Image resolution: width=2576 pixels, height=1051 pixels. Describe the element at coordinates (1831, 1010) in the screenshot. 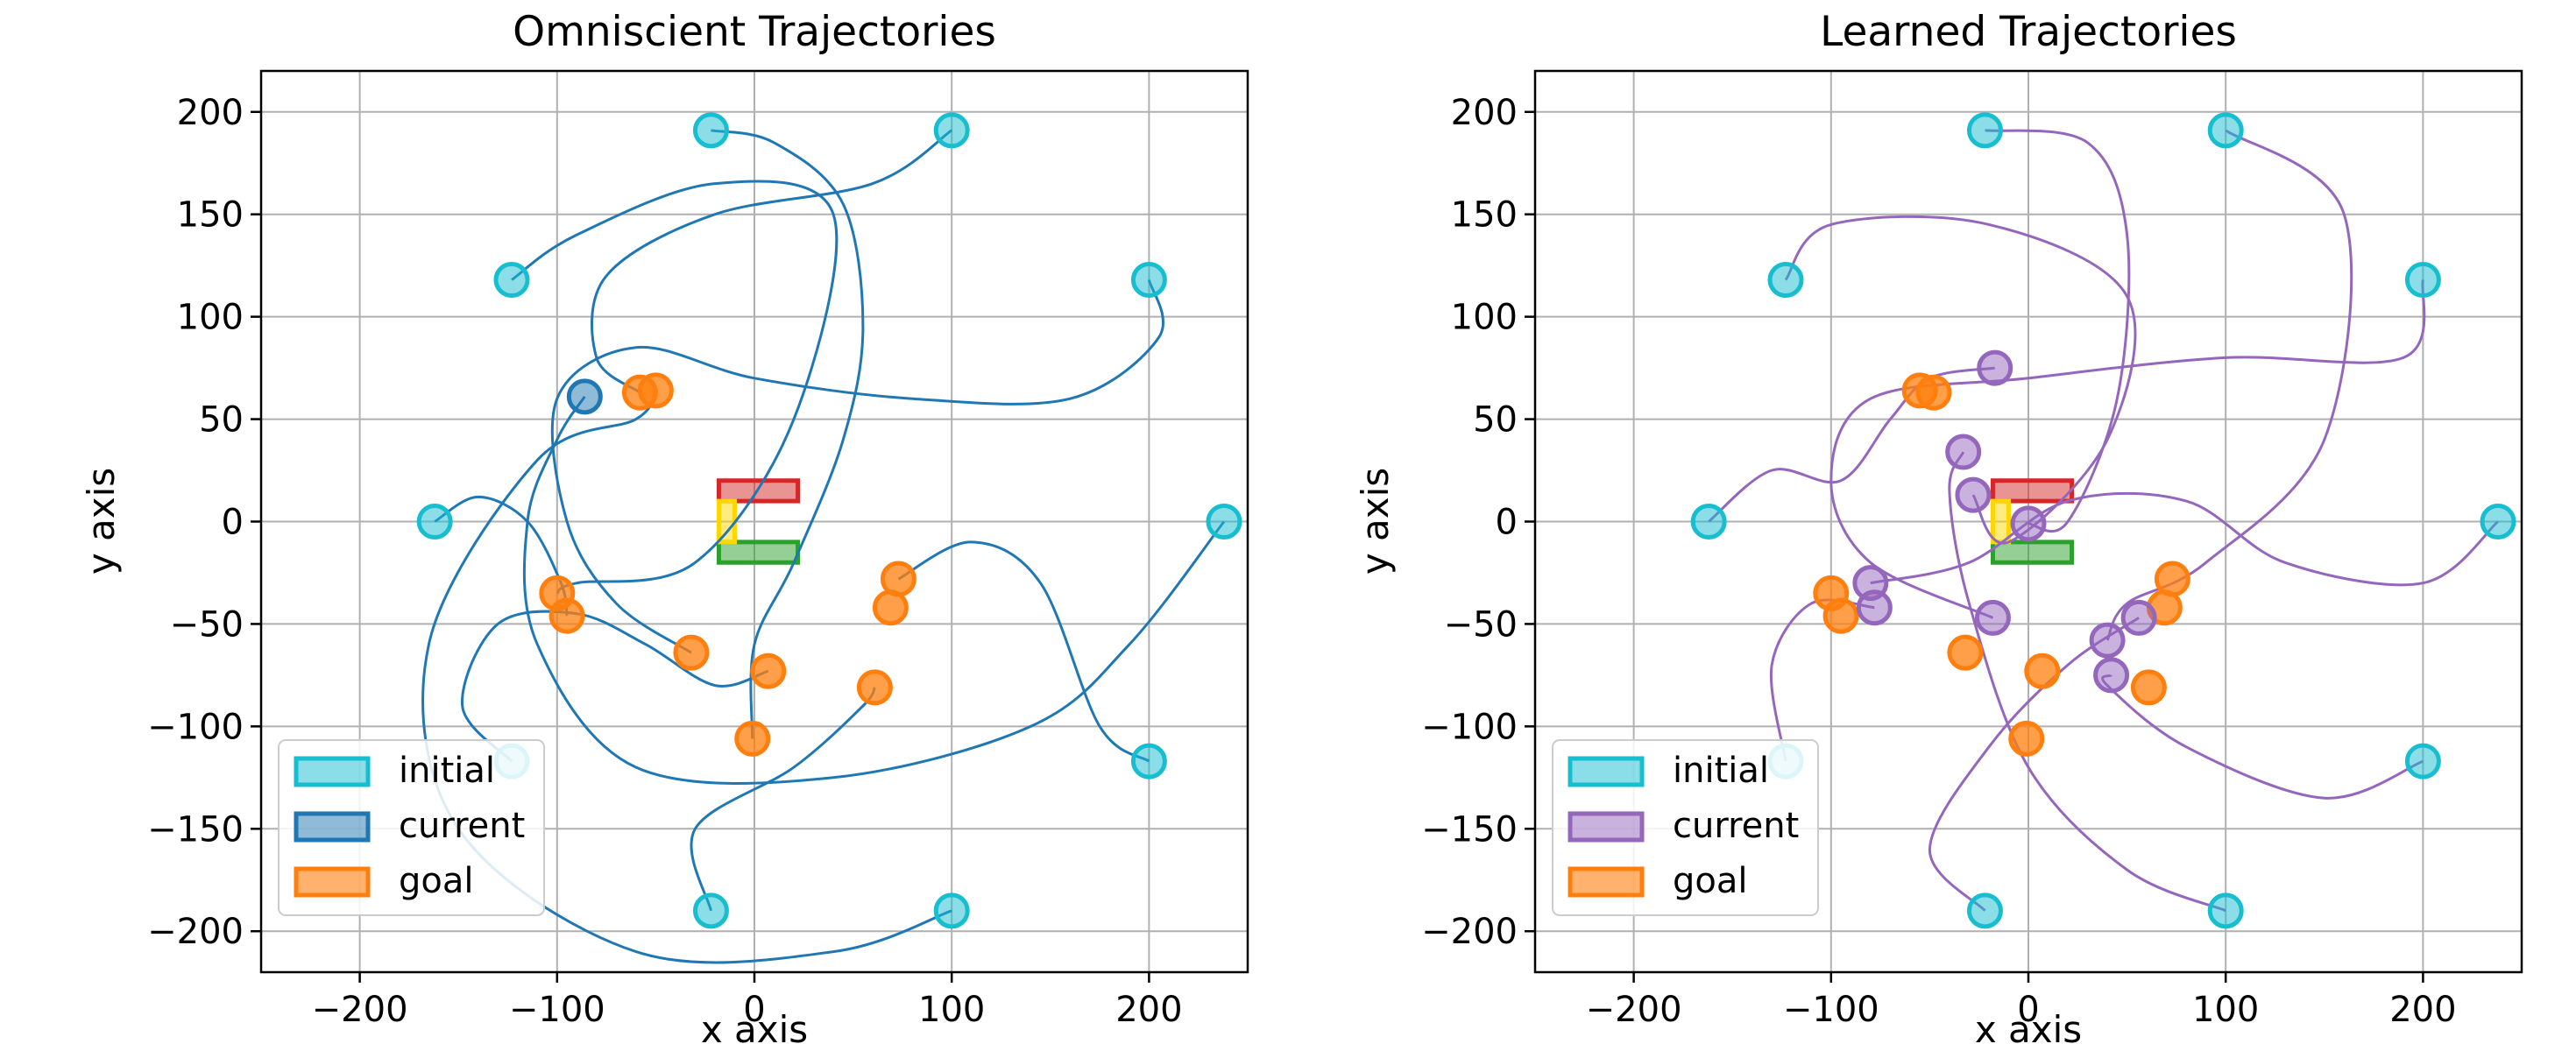

I see `right-x-tick-label: −100` at that location.